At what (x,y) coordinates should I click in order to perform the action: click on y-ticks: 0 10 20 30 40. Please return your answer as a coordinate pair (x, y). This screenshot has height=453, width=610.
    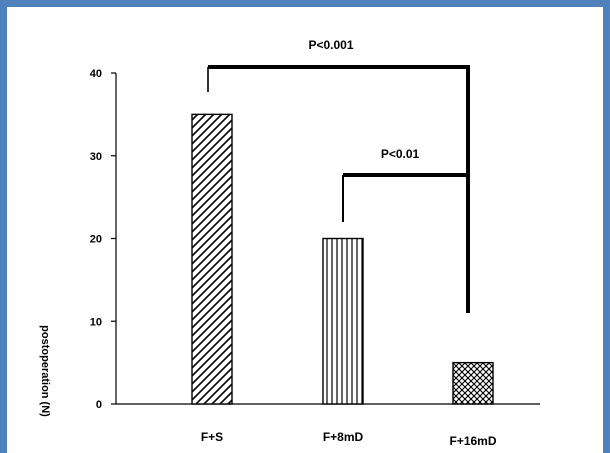
    Looking at the image, I should click on (103, 239).